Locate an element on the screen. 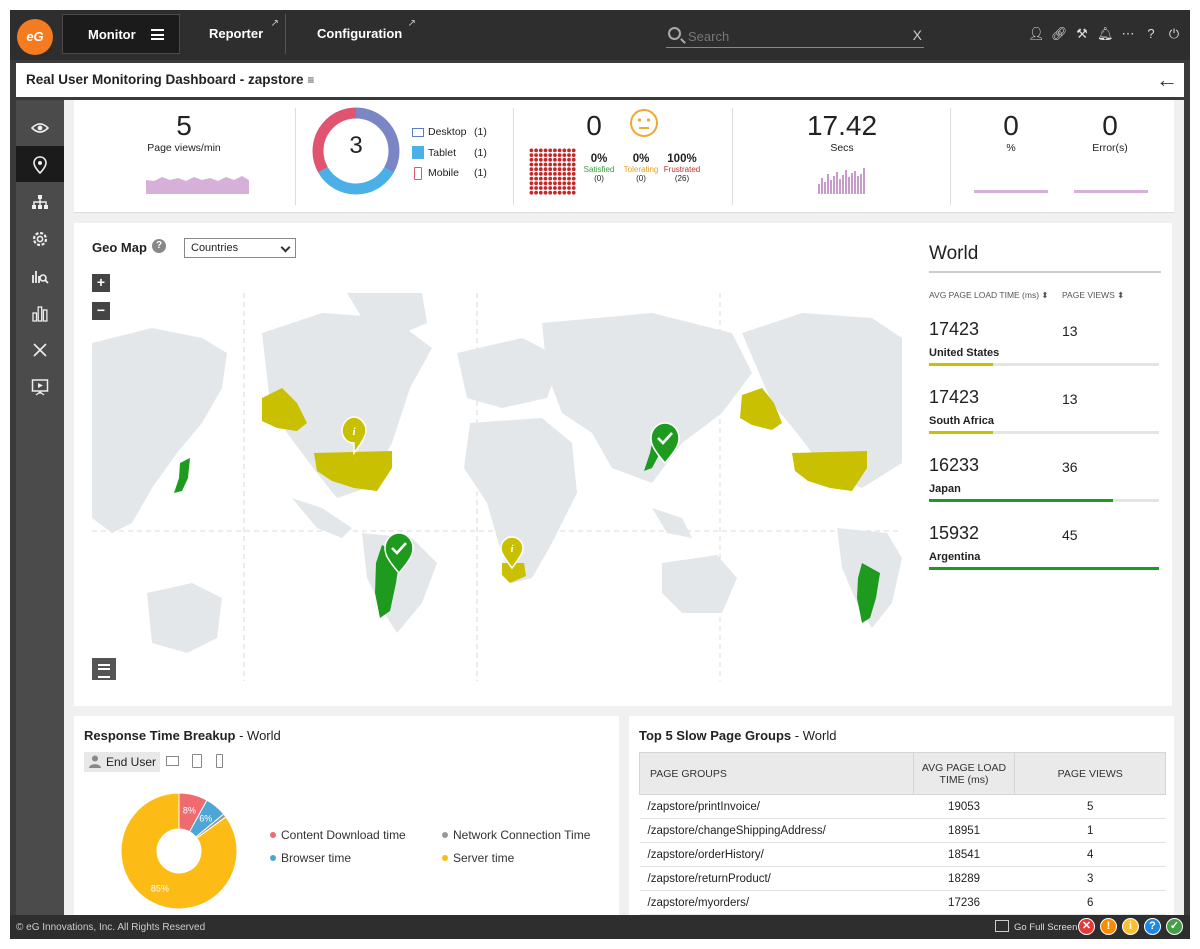 Image resolution: width=1200 pixels, height=949 pixels. map-country-united-states is located at coordinates (353, 471).